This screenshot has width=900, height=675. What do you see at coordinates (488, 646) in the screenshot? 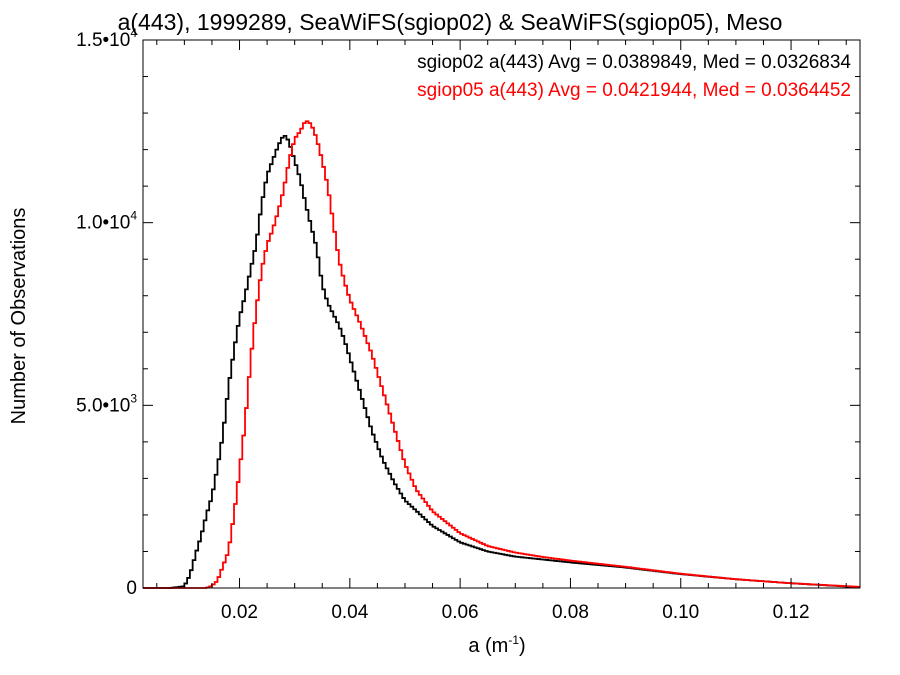
I see `x-axis-label-text: a (m` at bounding box center [488, 646].